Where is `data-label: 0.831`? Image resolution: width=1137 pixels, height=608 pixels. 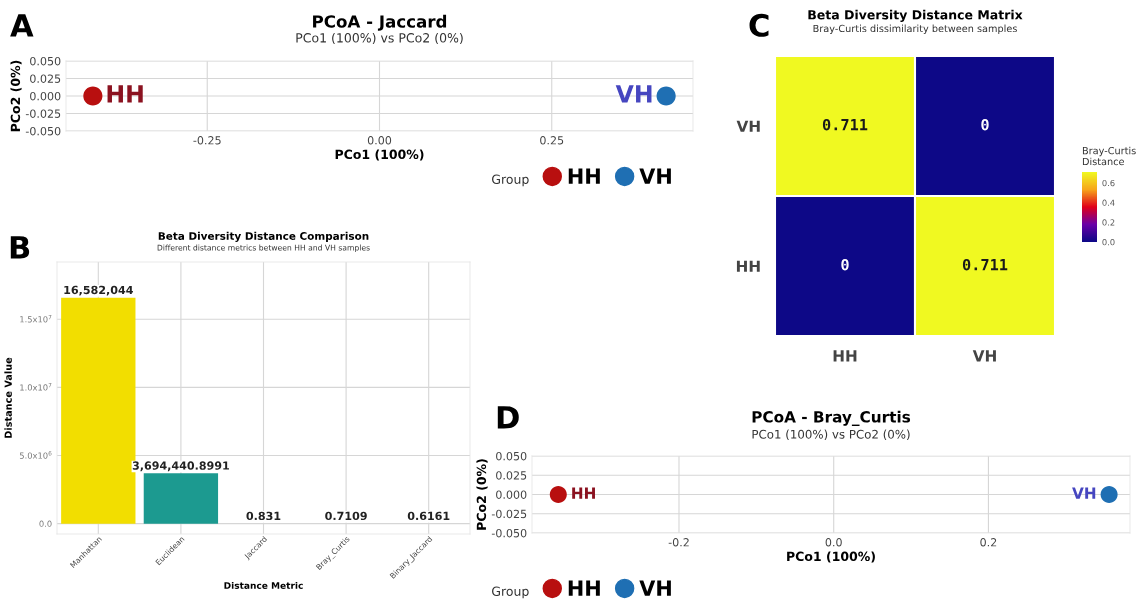
data-label: 0.831 is located at coordinates (263, 516).